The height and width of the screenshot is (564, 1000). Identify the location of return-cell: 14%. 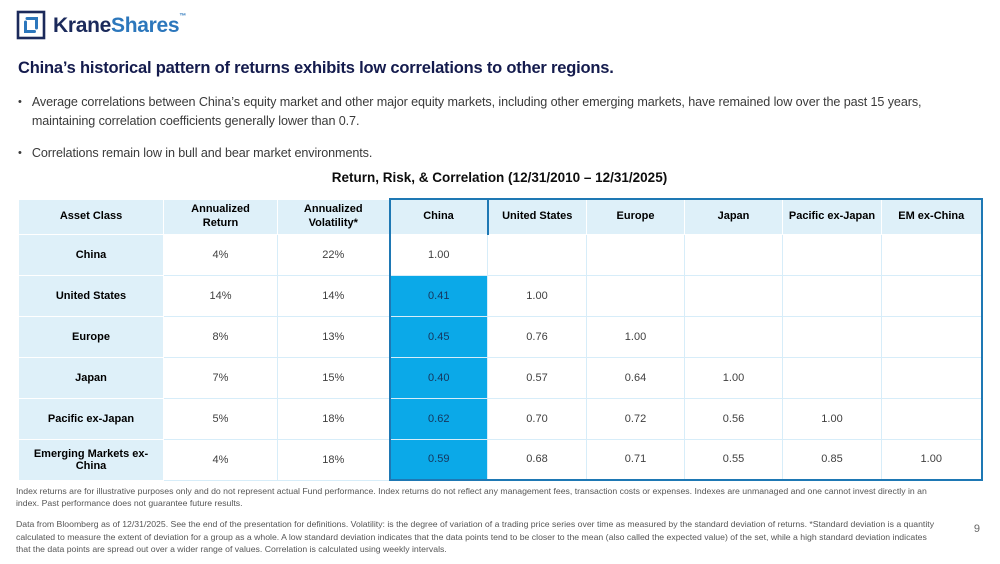
(220, 295).